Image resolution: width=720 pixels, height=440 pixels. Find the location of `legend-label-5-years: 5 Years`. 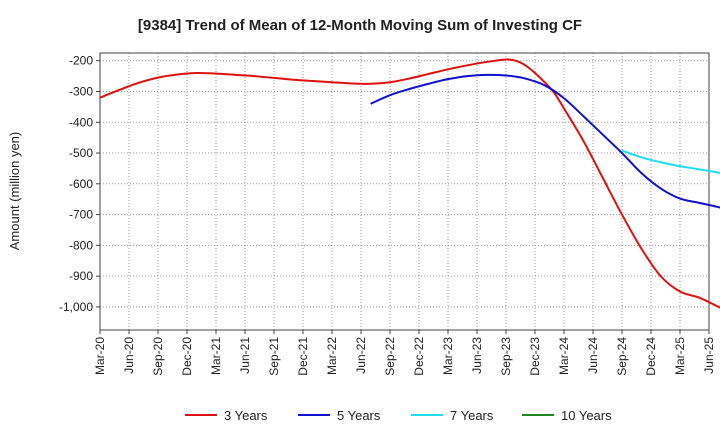

legend-label-5-years: 5 Years is located at coordinates (359, 415).